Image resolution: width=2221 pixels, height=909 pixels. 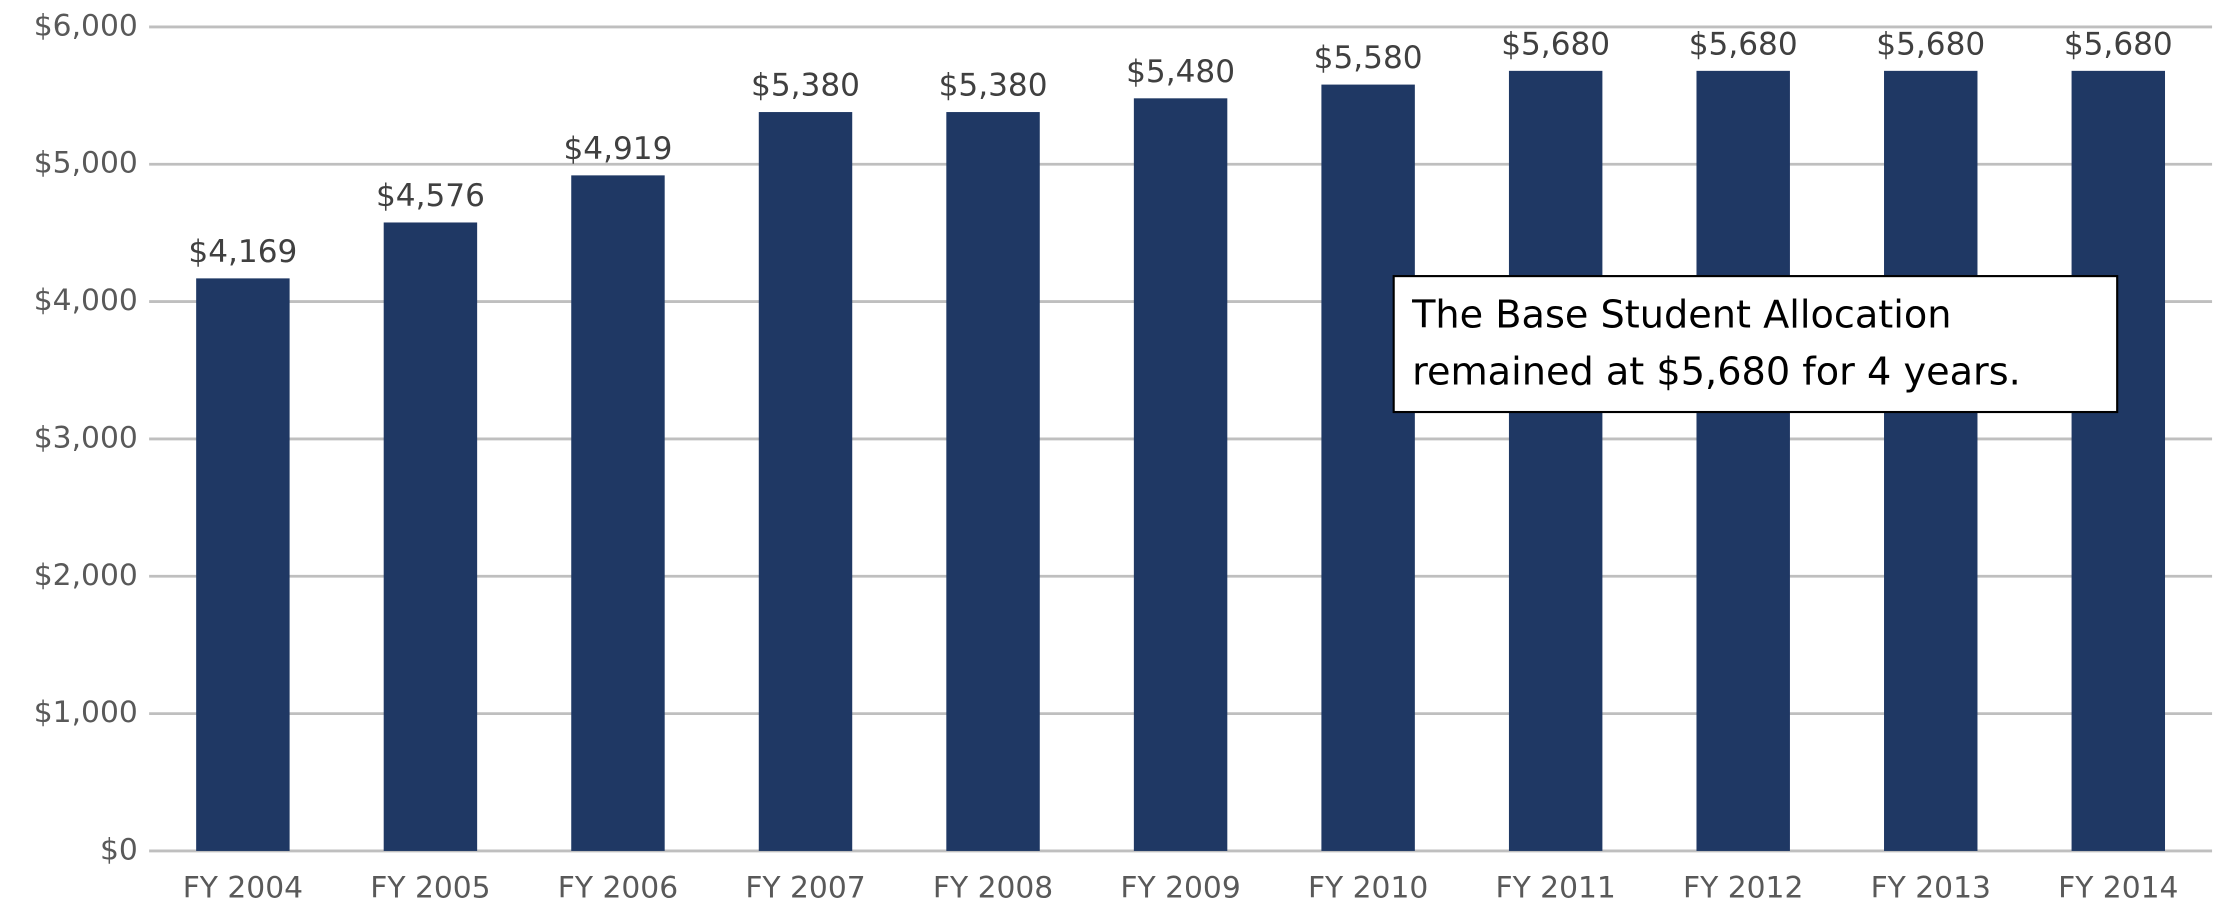 I want to click on x-tick-label: FY 2013, so click(x=1931, y=888).